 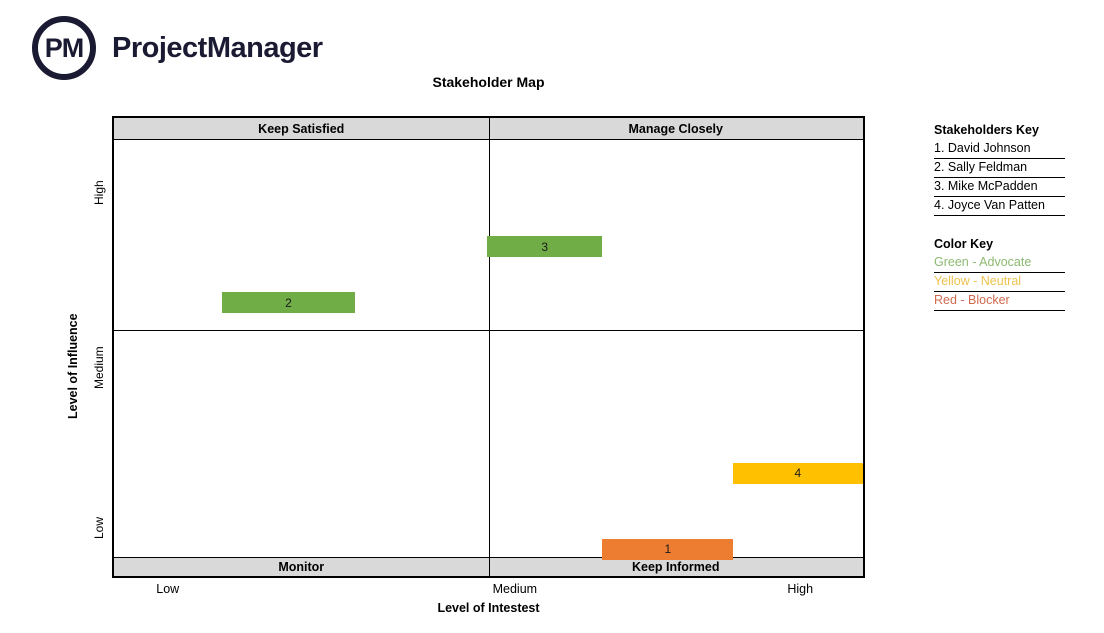 What do you see at coordinates (675, 567) in the screenshot?
I see `quadrant-label-keep-informed: Keep Informed` at bounding box center [675, 567].